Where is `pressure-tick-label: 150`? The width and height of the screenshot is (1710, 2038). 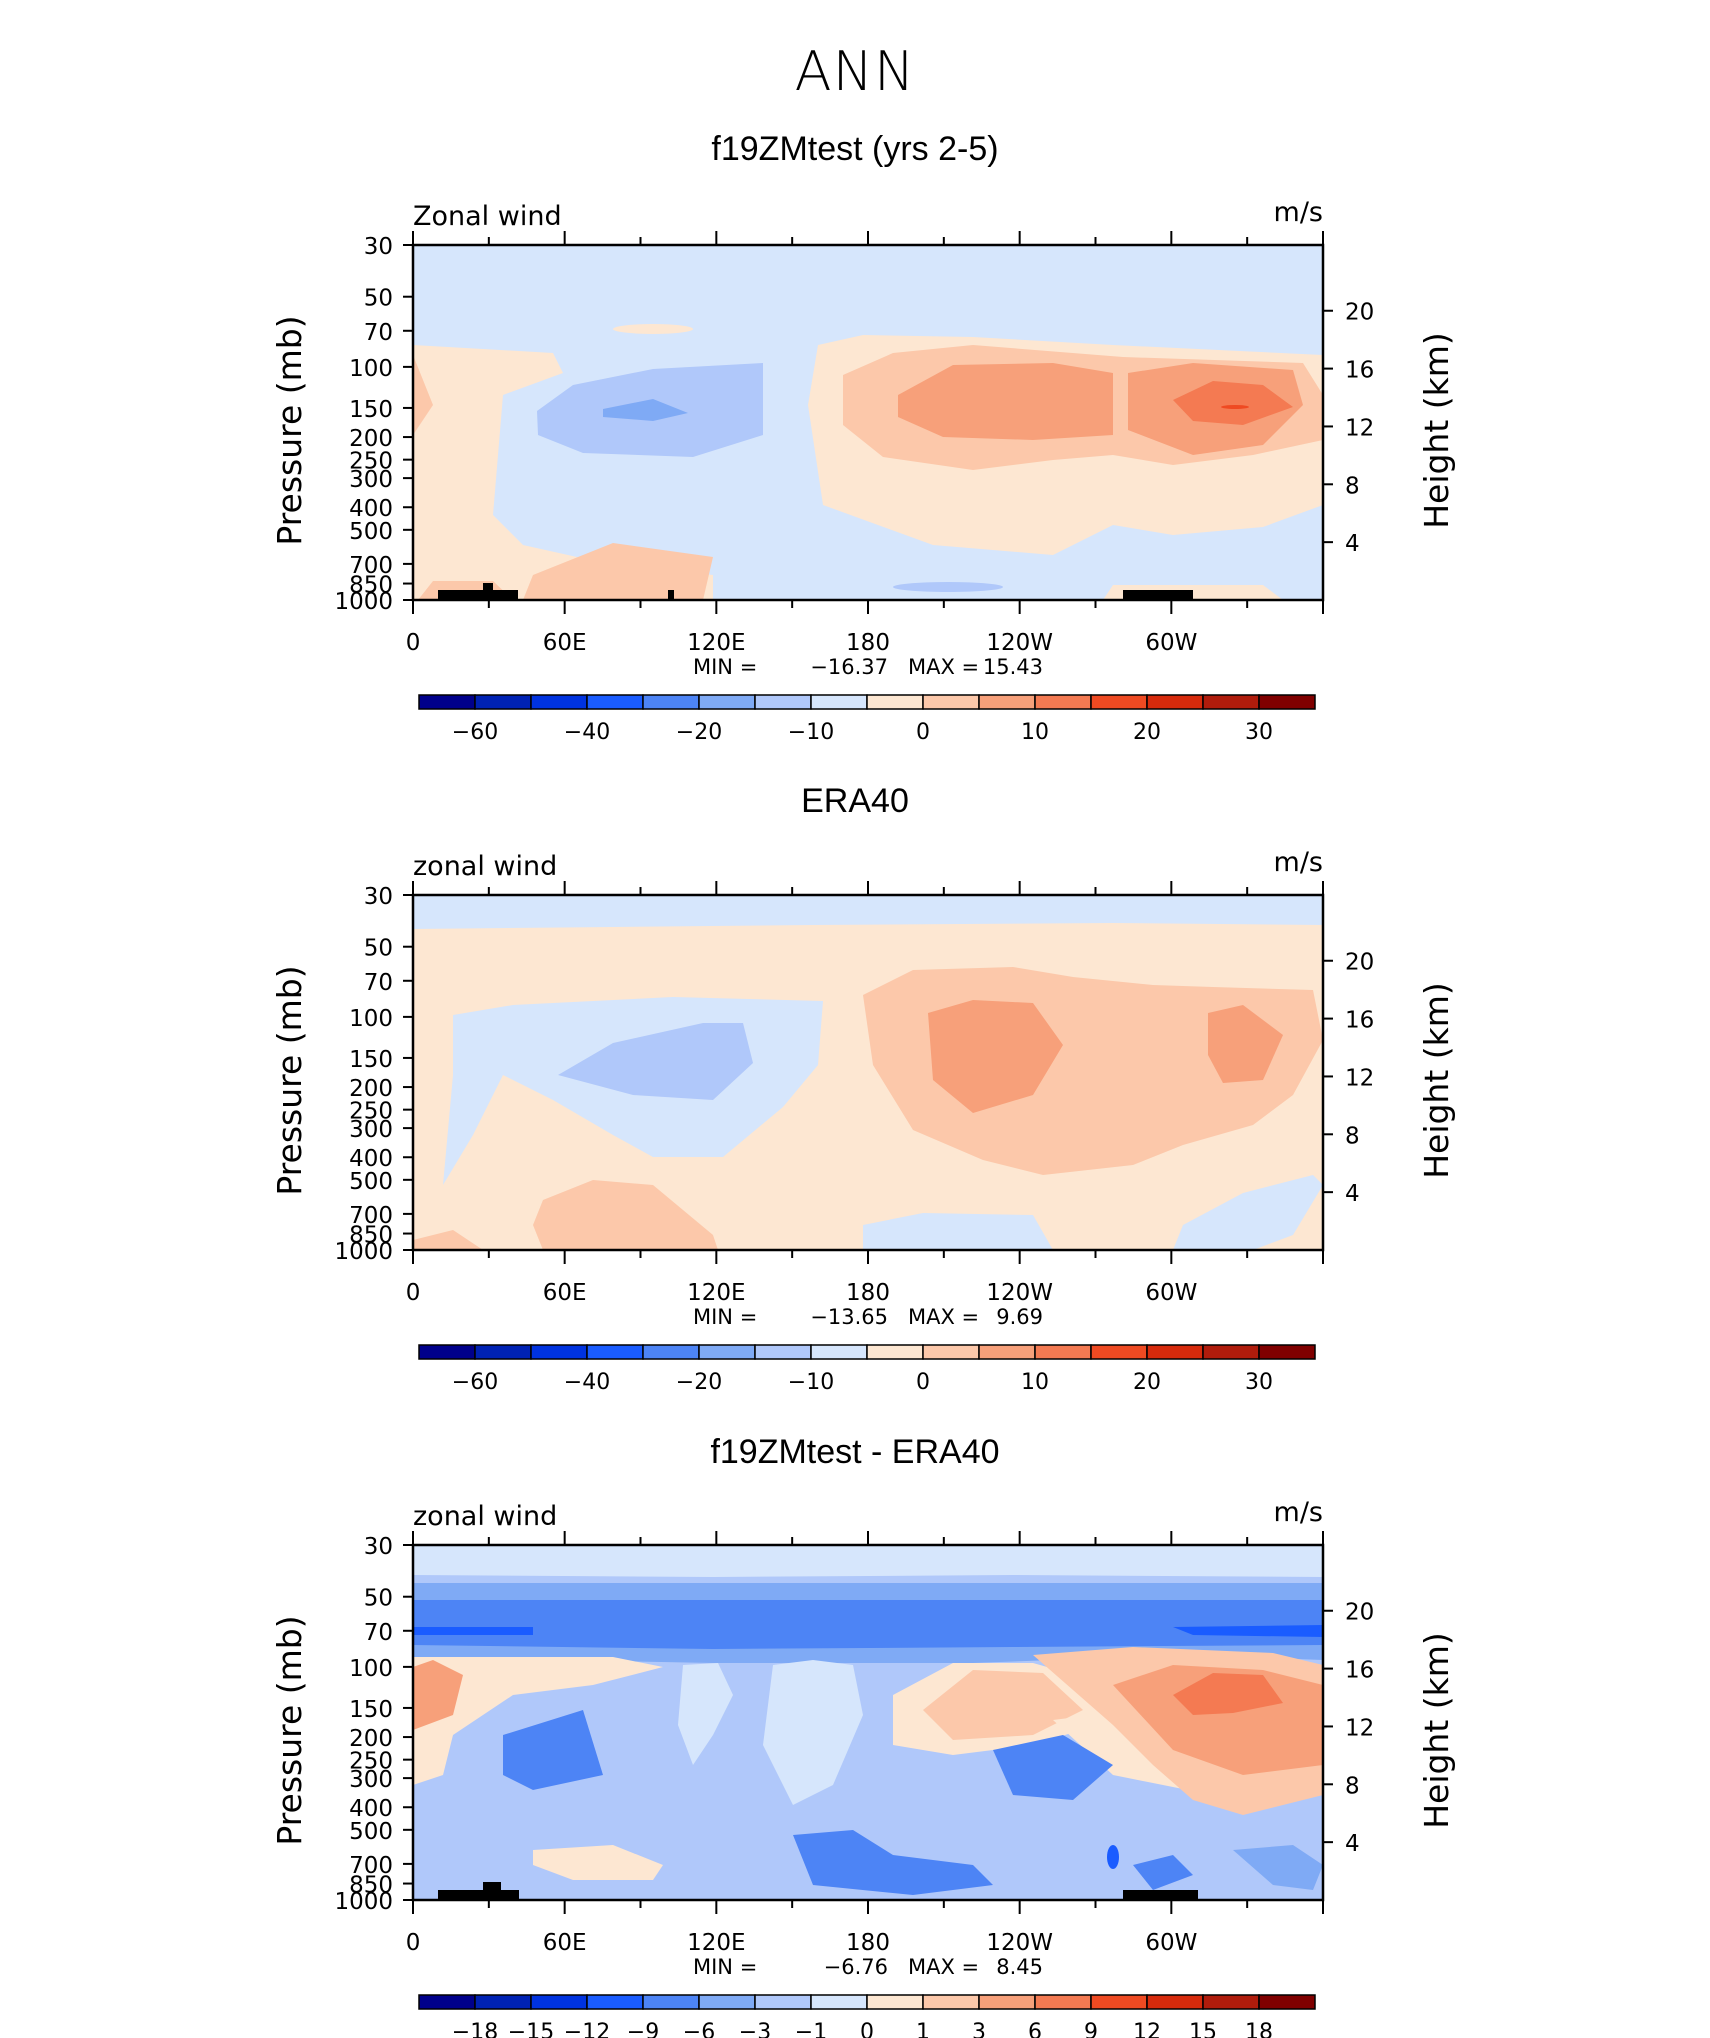
pressure-tick-label: 150 is located at coordinates (371, 1060).